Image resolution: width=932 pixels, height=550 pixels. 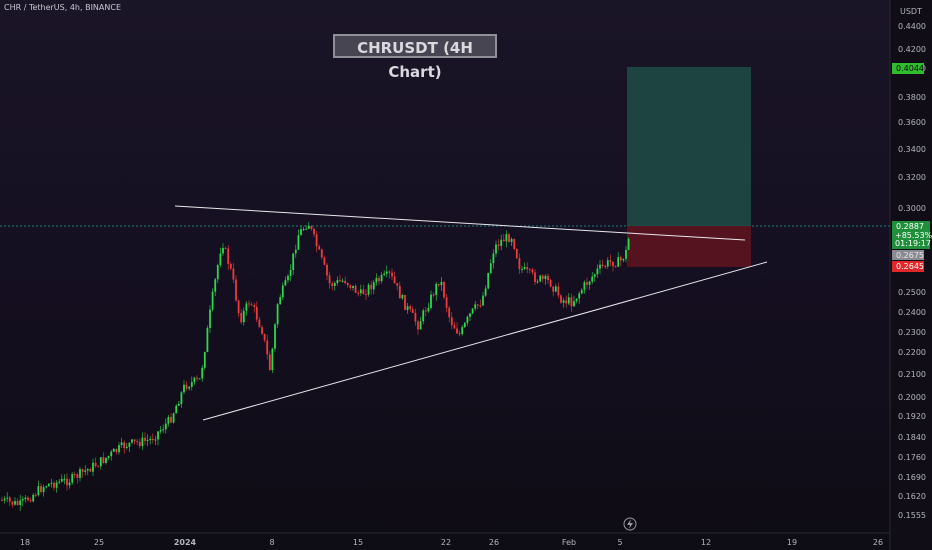 I want to click on y-tick-label: 0.3800, so click(x=912, y=97).